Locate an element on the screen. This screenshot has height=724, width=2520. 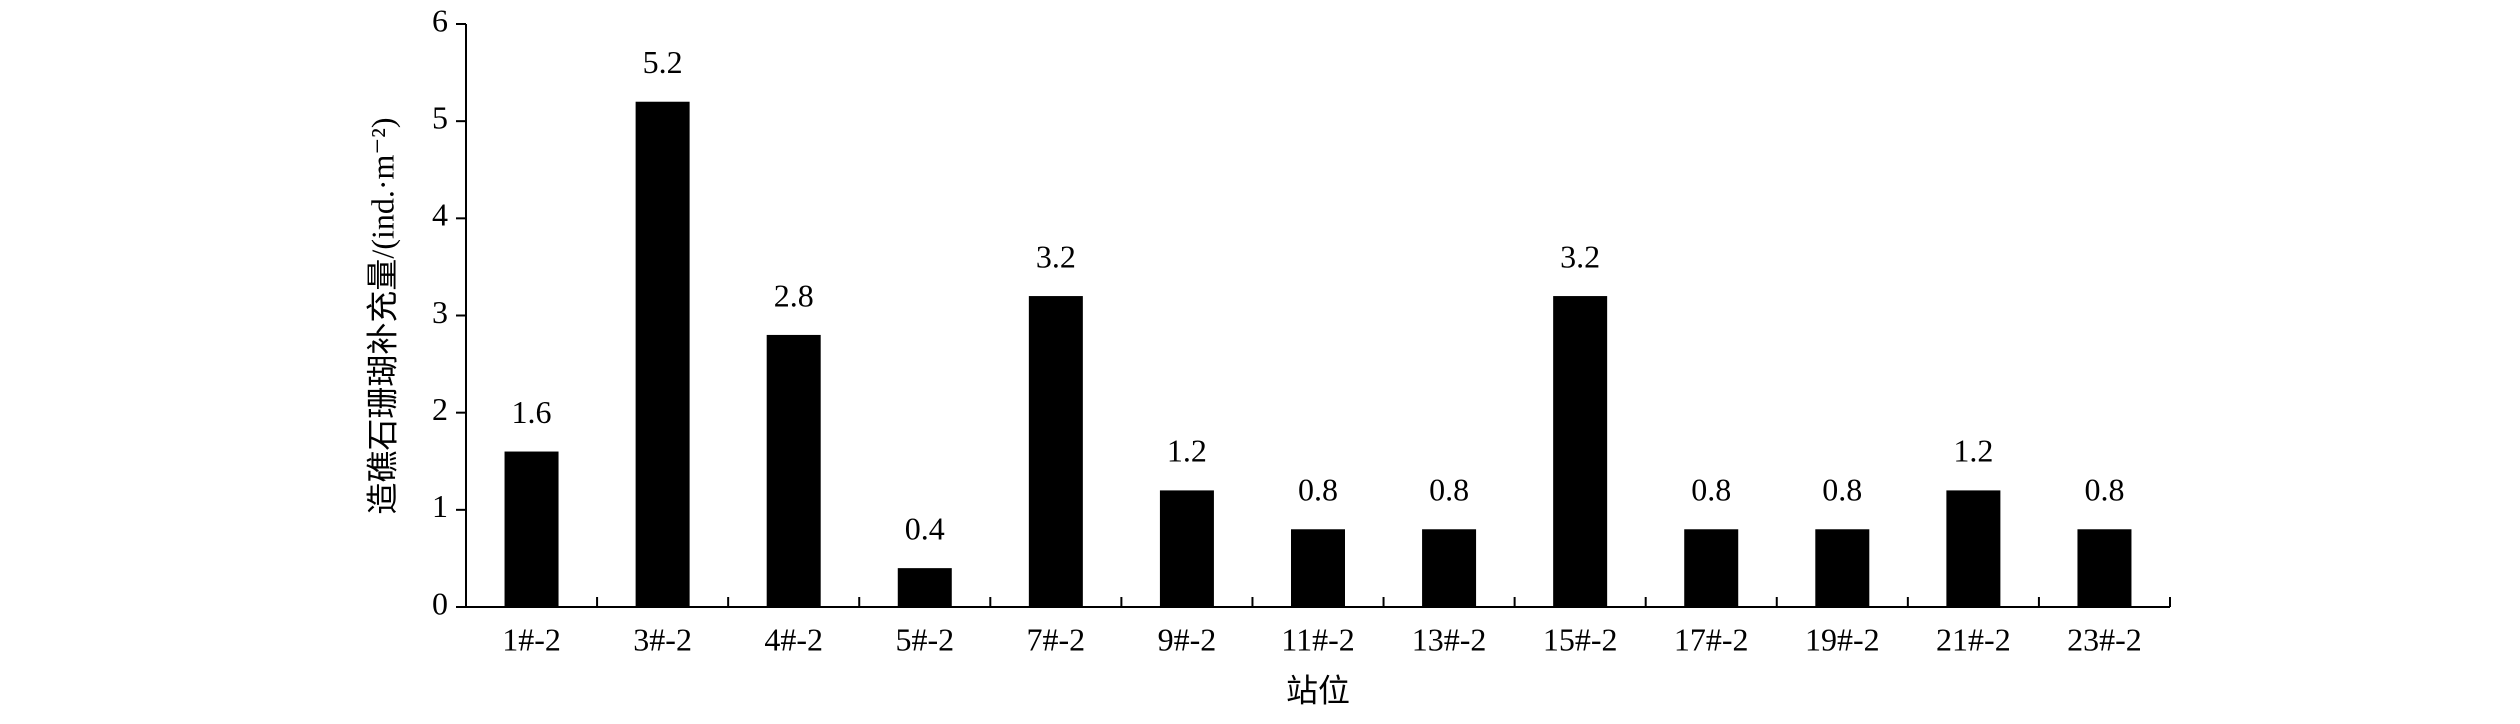
data-label: 5.2 is located at coordinates (663, 62).